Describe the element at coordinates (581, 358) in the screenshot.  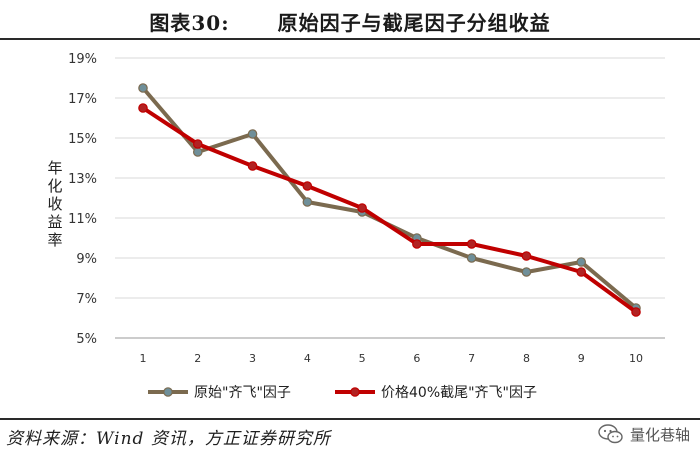
I see `x-tick-label: 9` at that location.